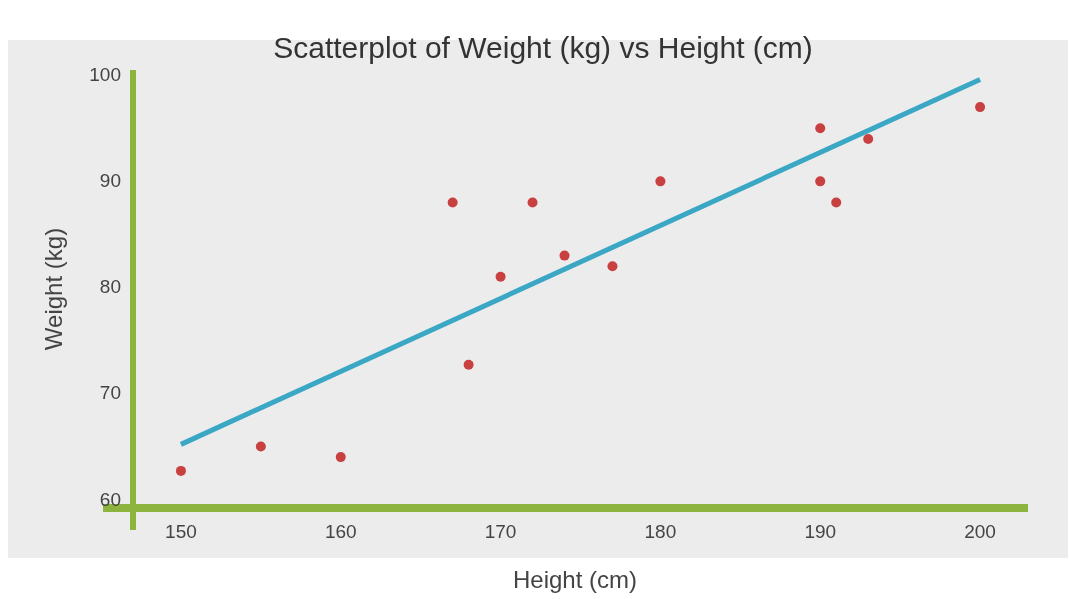 The image size is (1070, 599). What do you see at coordinates (105, 75) in the screenshot?
I see `y-tick-label: 100` at bounding box center [105, 75].